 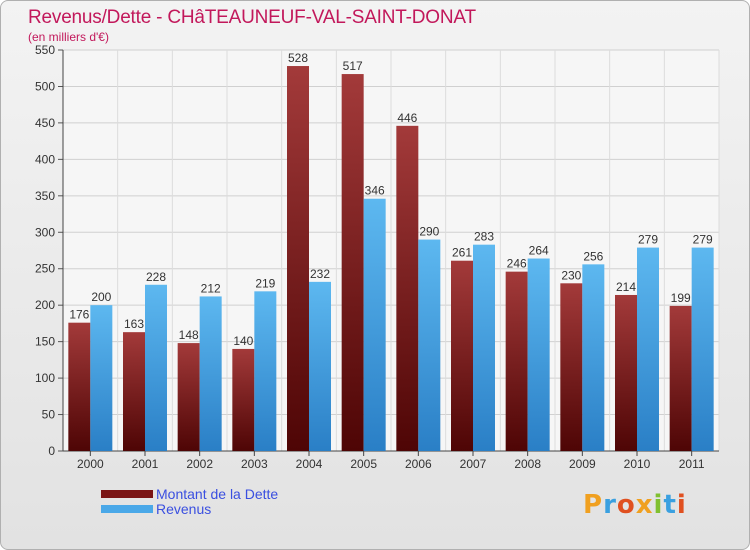 I want to click on x-tick-label: 2006, so click(x=418, y=464).